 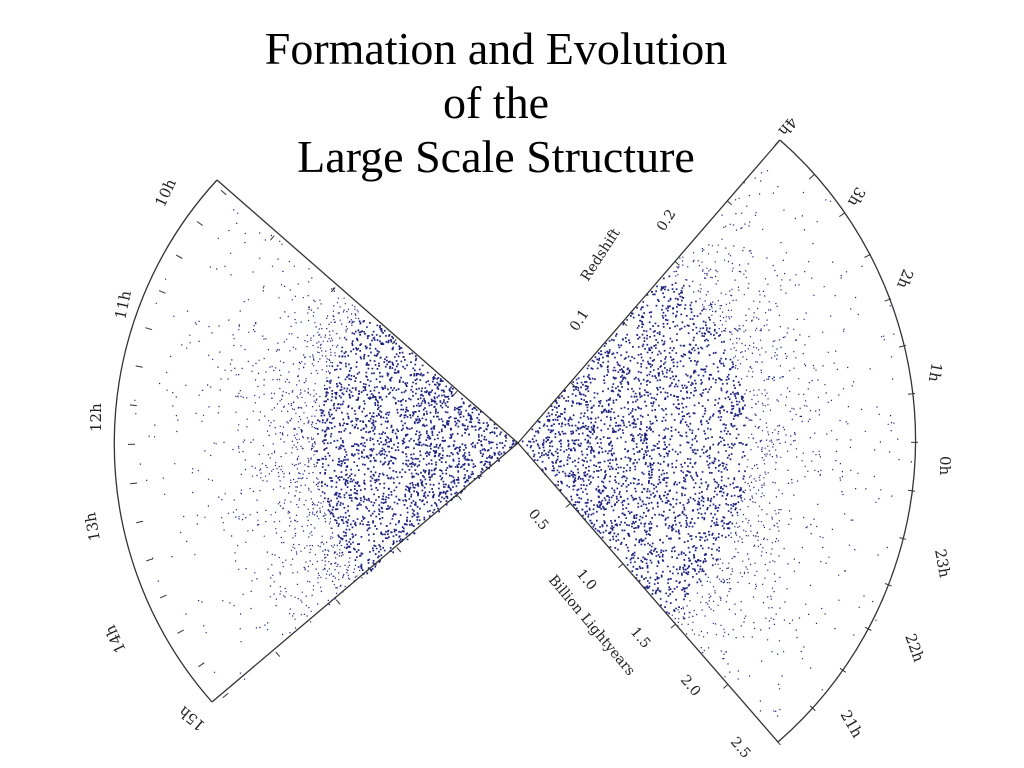 I want to click on title-line-1: Formation and Evolution, so click(x=496, y=48).